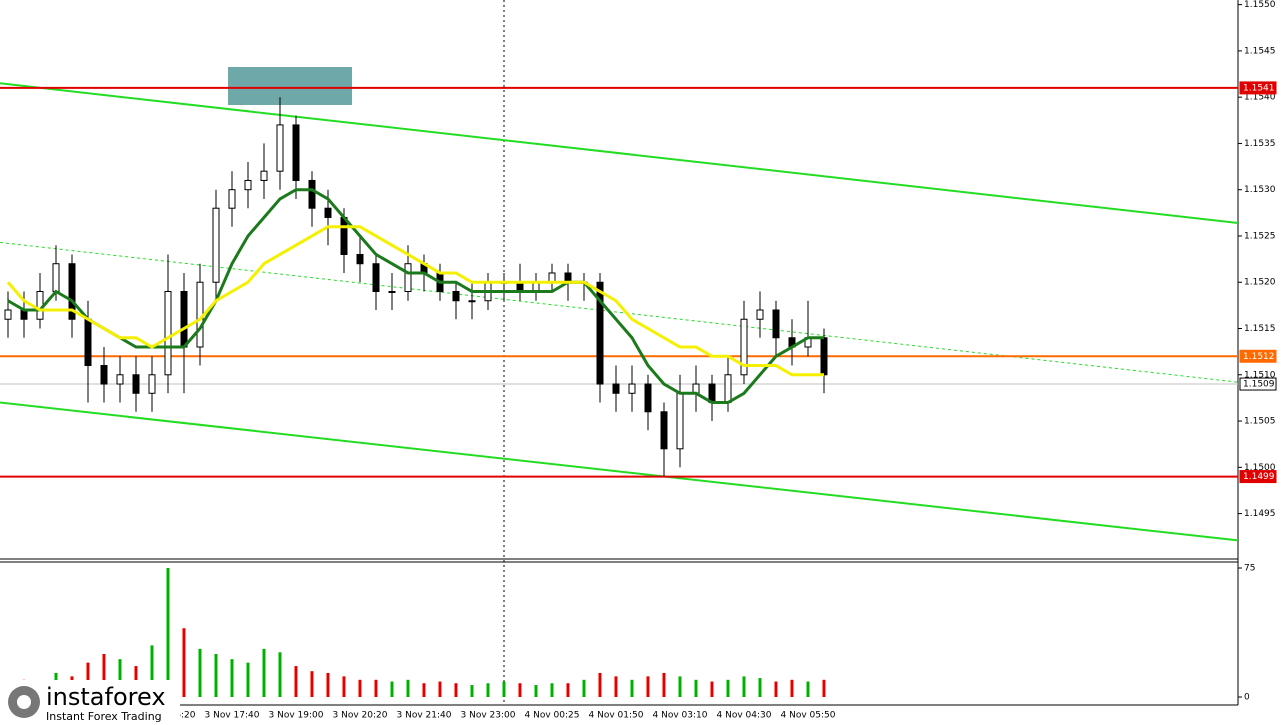 This screenshot has width=1281, height=725. I want to click on x-tick-label: 4 Nov 00:25, so click(552, 716).